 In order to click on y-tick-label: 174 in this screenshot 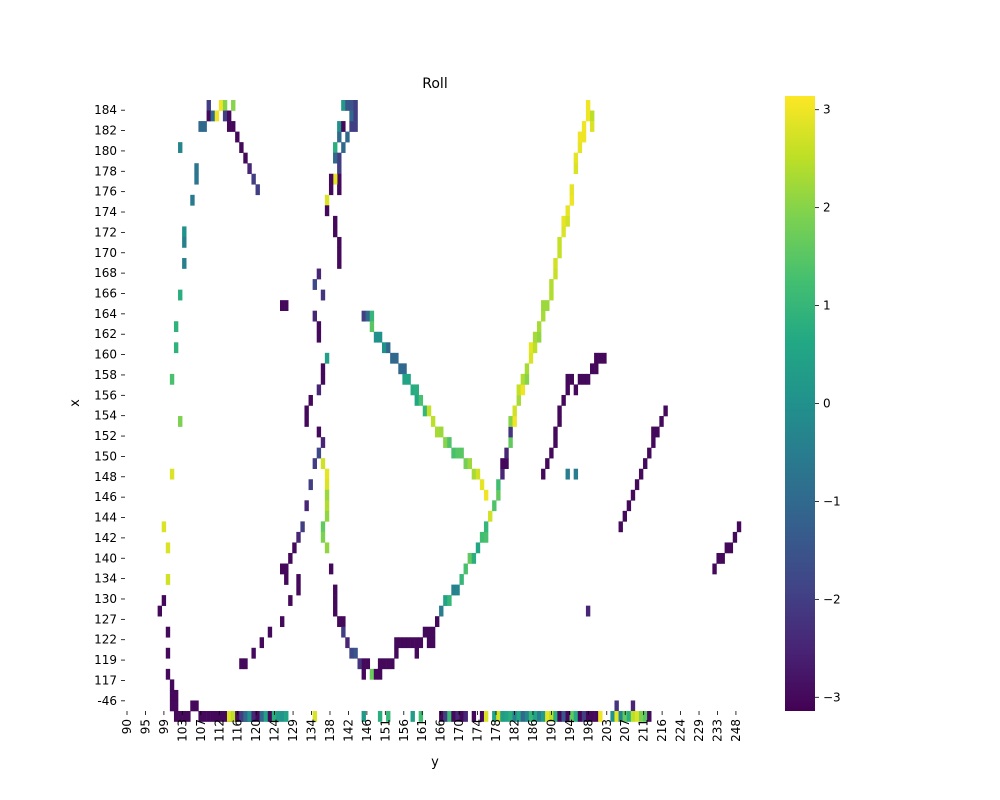, I will do `click(105, 212)`.